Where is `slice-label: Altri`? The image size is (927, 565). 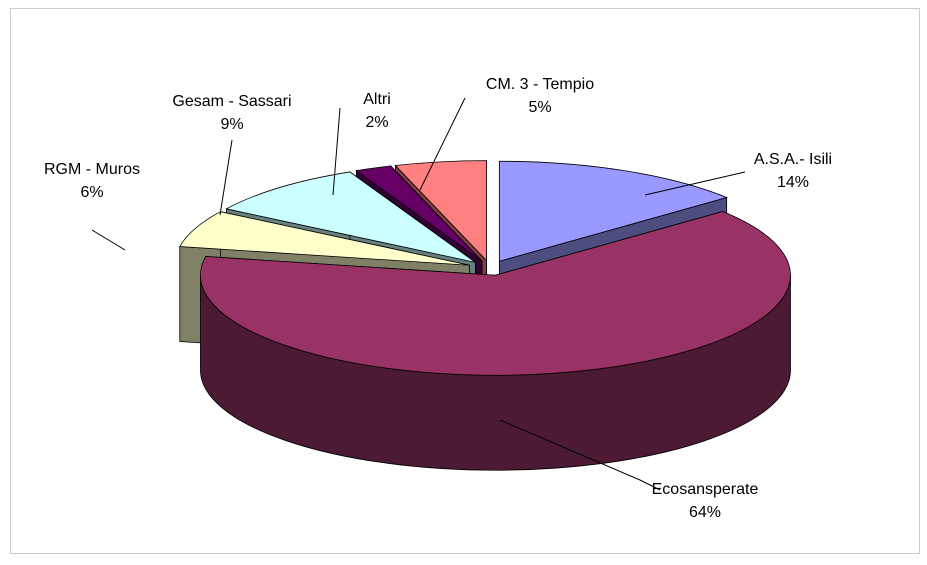 slice-label: Altri is located at coordinates (377, 99).